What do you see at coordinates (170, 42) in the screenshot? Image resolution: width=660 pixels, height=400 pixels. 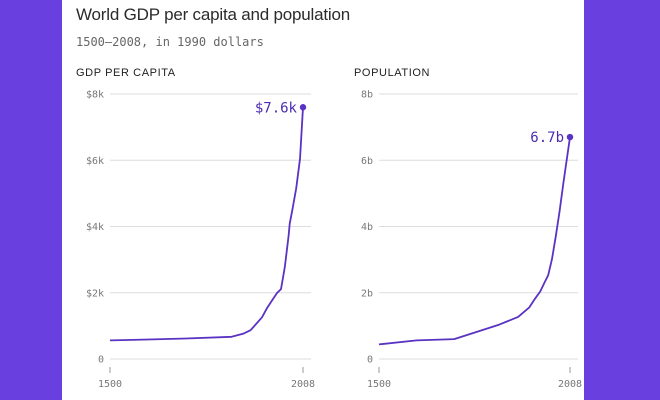 I see `page-subtitle: 1500–2008, in 1990 dollars` at bounding box center [170, 42].